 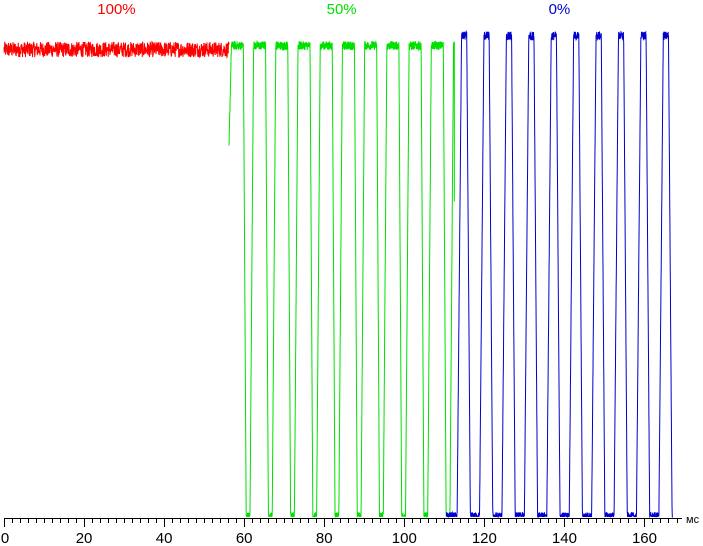 What do you see at coordinates (244, 538) in the screenshot?
I see `x-tick-label: 60` at bounding box center [244, 538].